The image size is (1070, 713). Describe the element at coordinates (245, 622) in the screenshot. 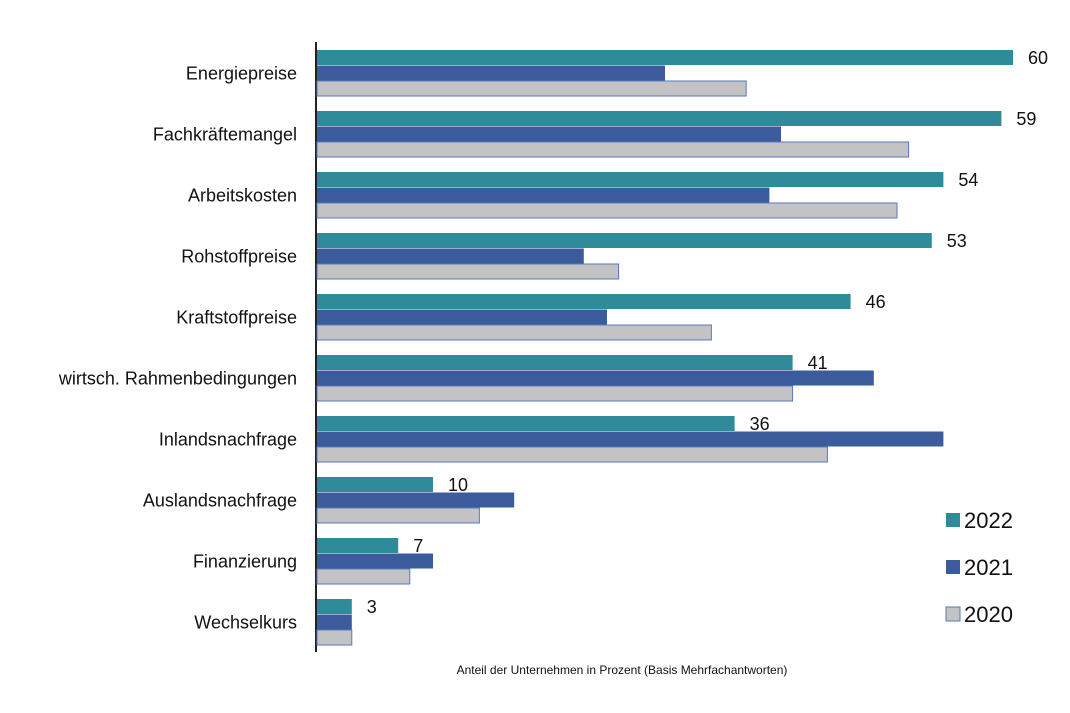

I see `category-label: Wechselkurs` at that location.